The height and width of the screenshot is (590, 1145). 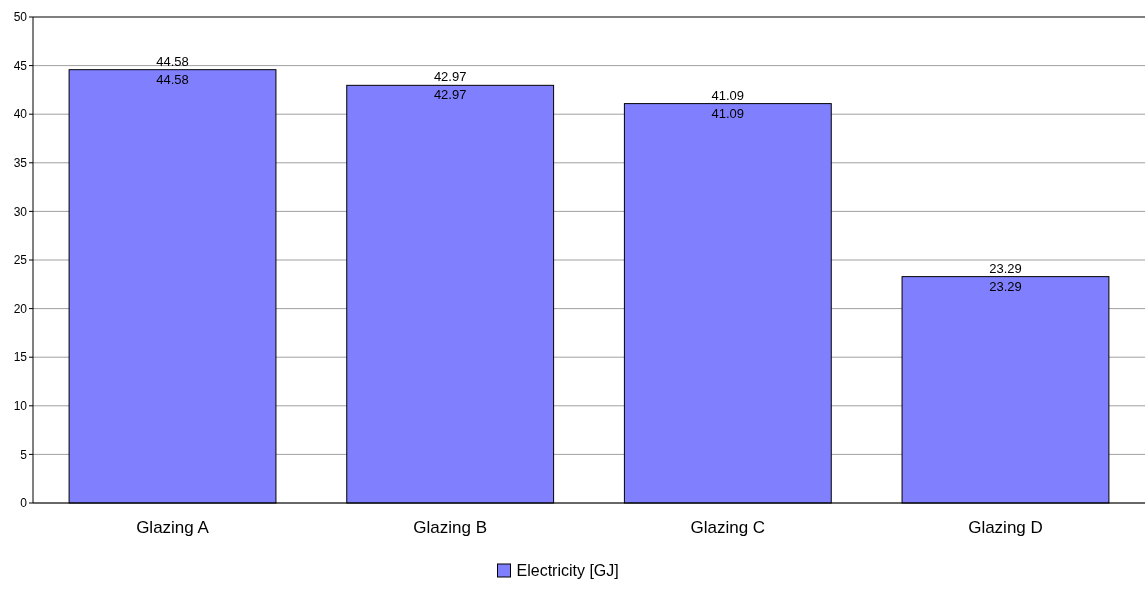 I want to click on annotation: 42.97, so click(x=450, y=77).